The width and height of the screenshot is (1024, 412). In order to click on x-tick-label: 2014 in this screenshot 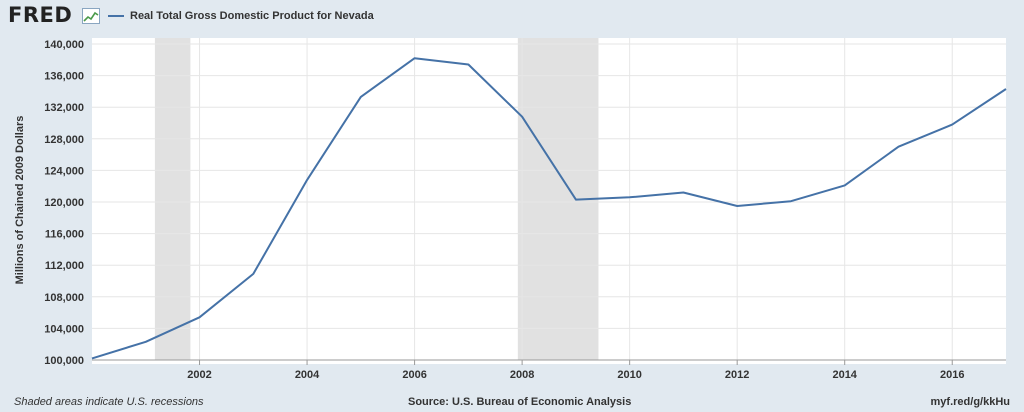, I will do `click(844, 375)`.